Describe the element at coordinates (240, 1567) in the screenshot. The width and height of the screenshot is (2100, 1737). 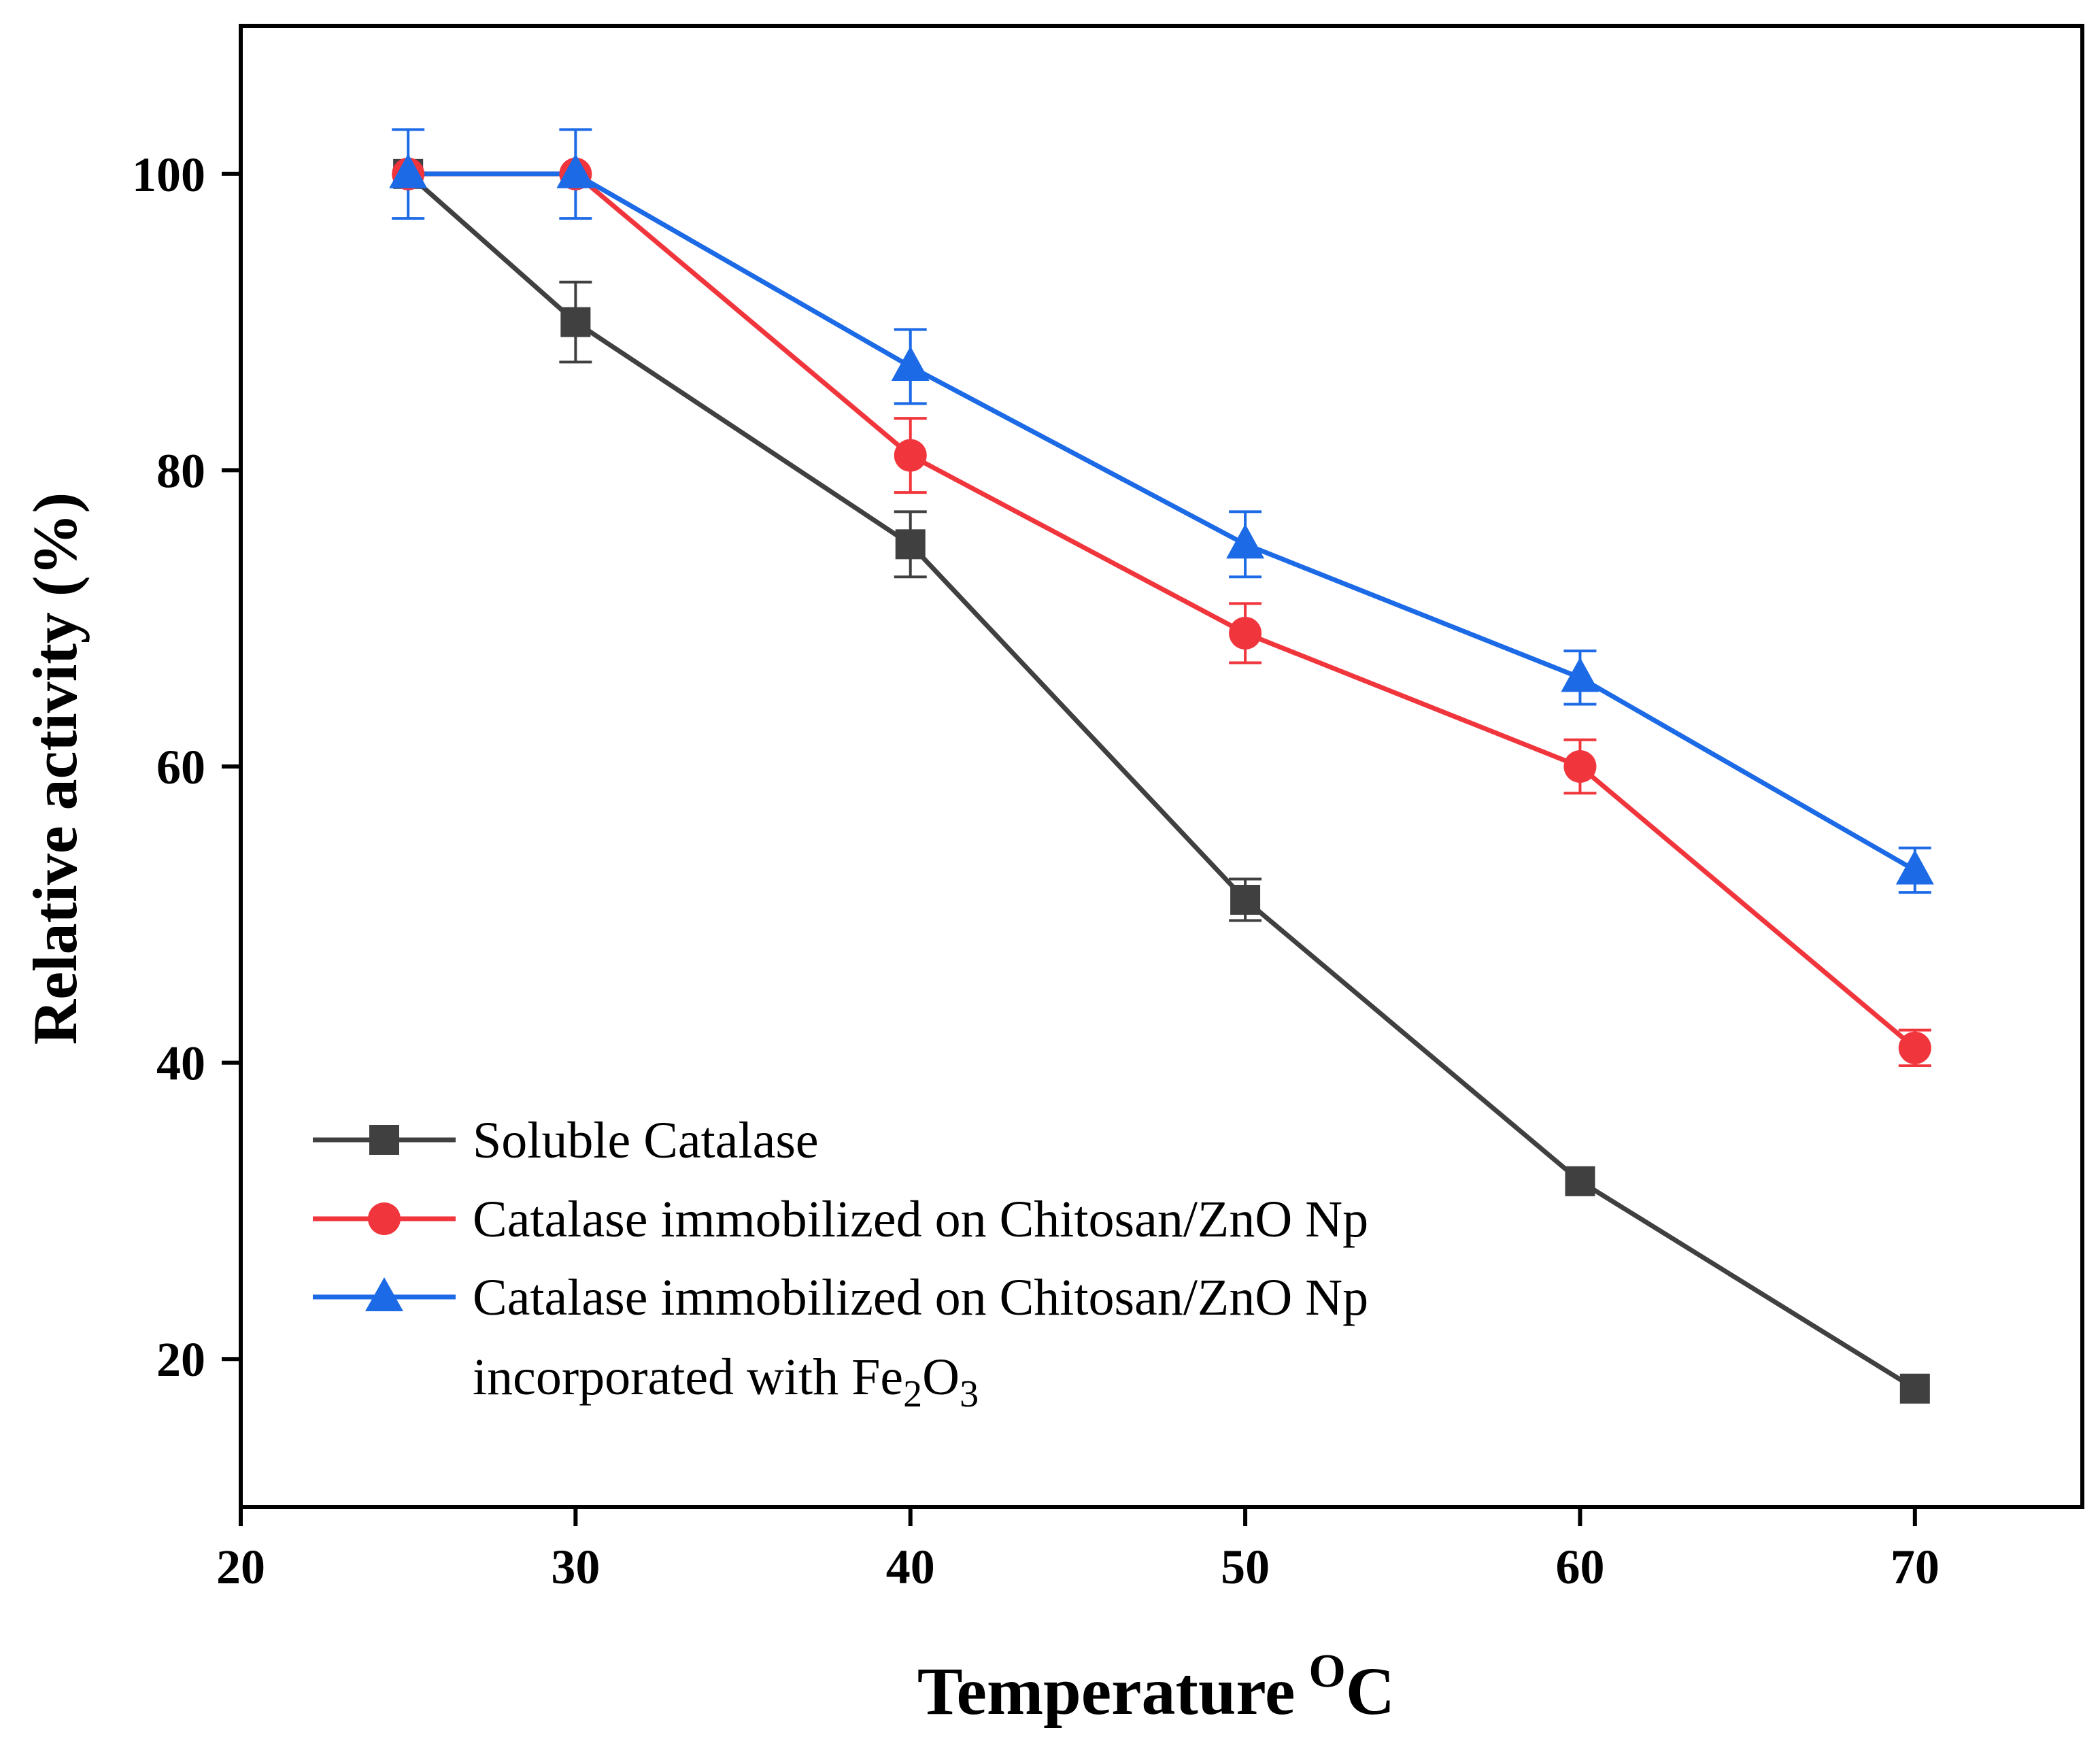
I see `x-tick-label: 20` at that location.